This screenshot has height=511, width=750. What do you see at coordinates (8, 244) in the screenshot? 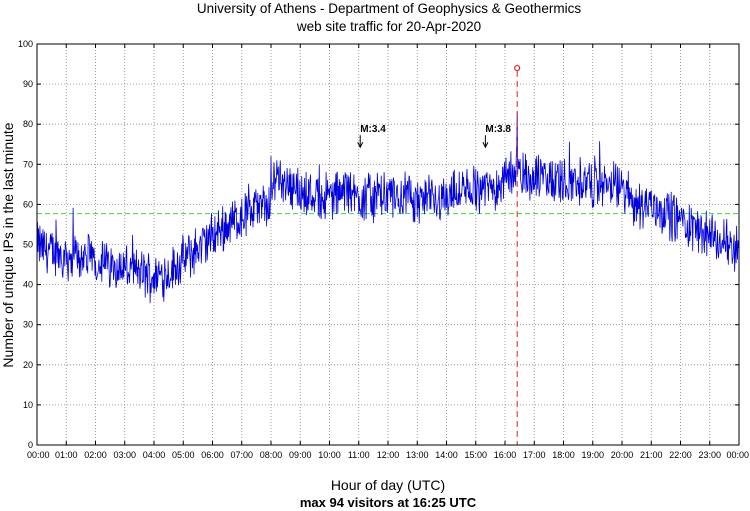
I see `y-axis-label: Number of unique IPs in the last minute` at bounding box center [8, 244].